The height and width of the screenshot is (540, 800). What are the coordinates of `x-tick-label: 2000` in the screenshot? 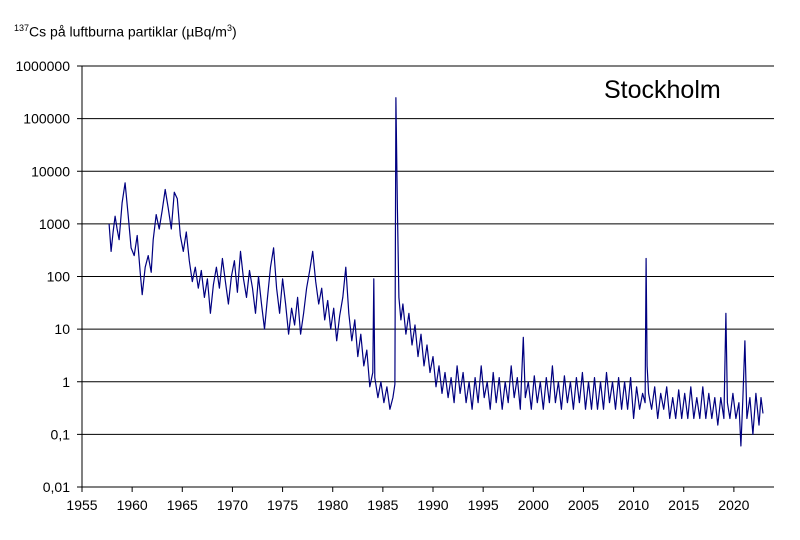 It's located at (533, 505).